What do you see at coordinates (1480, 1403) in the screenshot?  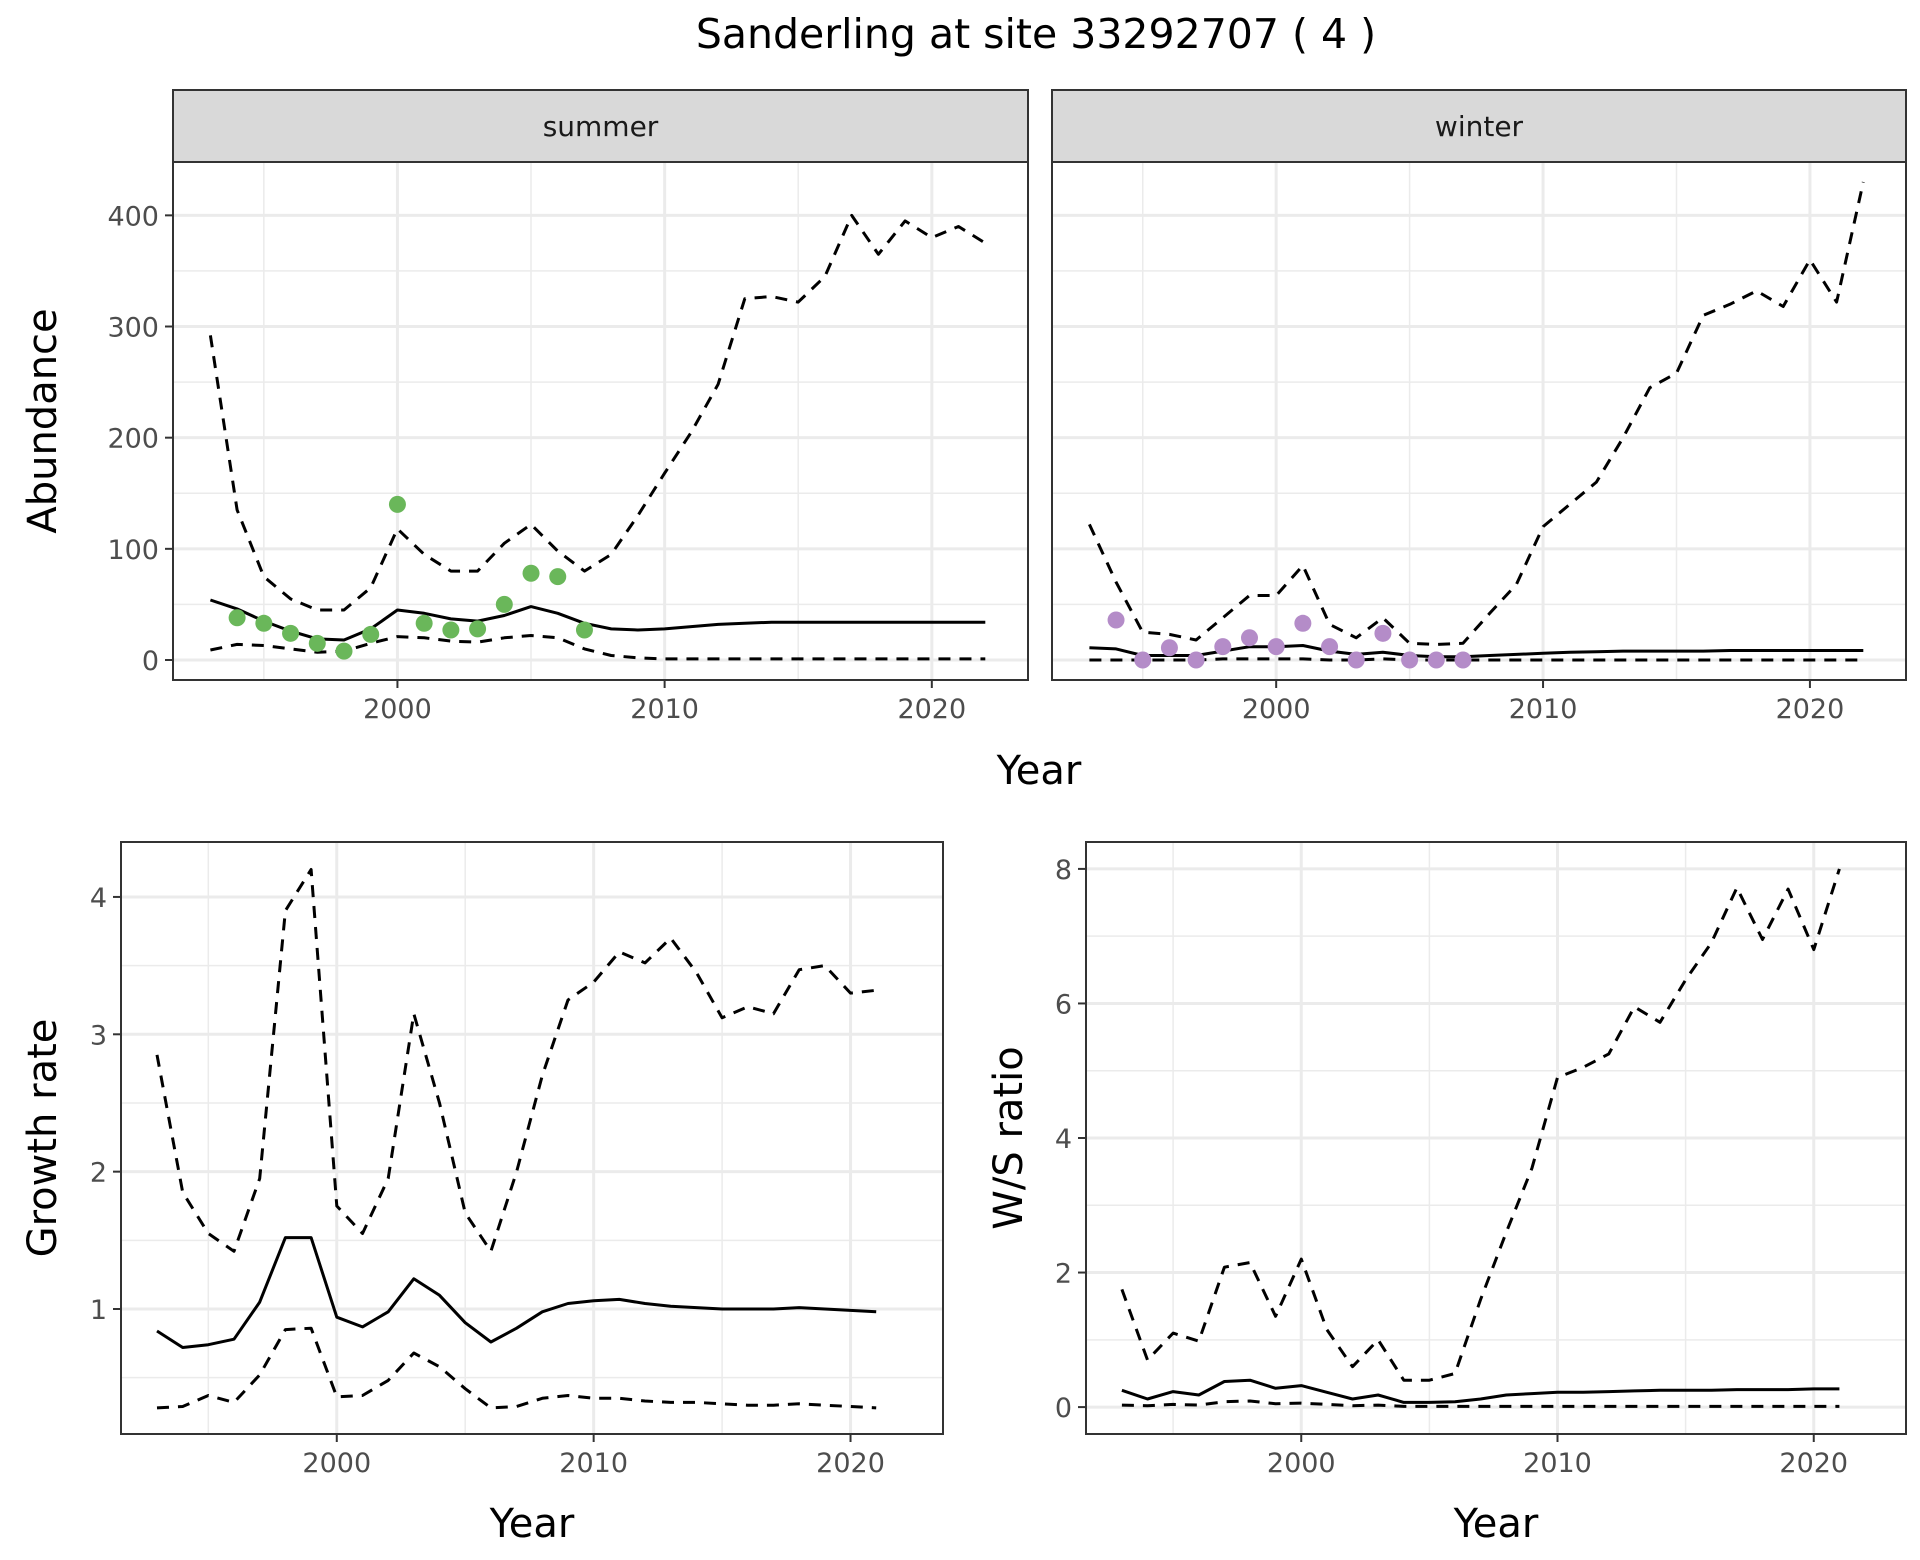 I see `ratio-series-lower-line` at bounding box center [1480, 1403].